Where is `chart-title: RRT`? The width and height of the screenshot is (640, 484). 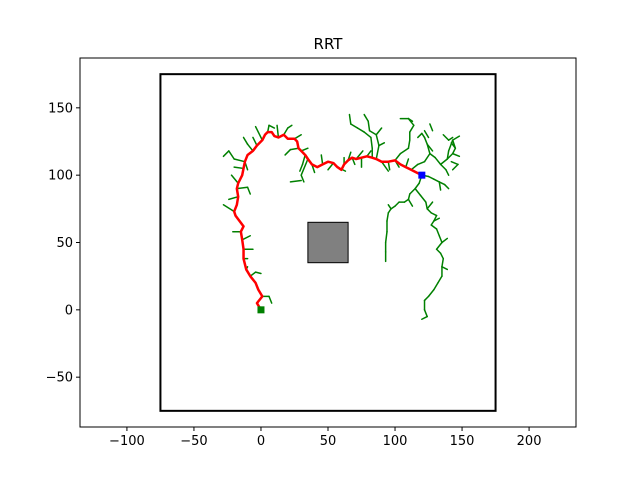
chart-title: RRT is located at coordinates (329, 44).